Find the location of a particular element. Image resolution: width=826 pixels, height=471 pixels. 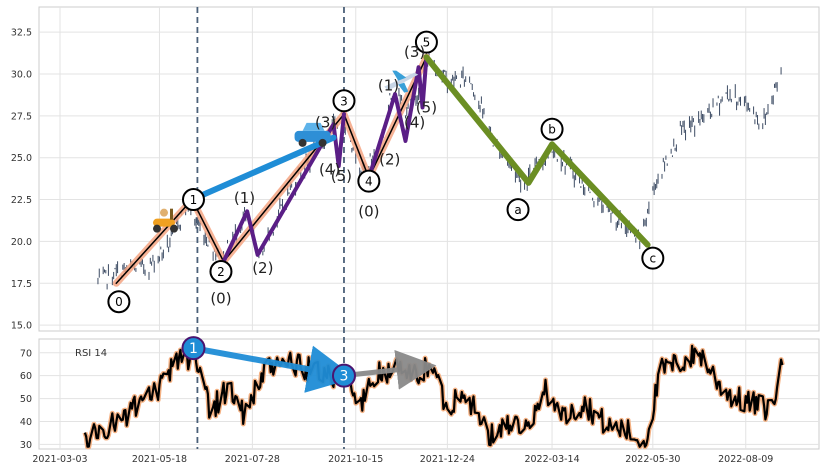

price-ytick-label: 20.0 is located at coordinates (21, 242).